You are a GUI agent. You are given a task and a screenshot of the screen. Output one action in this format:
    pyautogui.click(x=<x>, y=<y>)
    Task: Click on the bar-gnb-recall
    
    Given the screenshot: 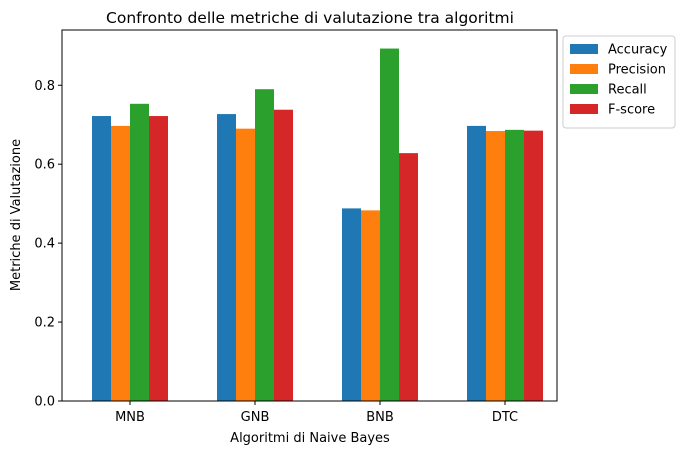 What is the action you would take?
    pyautogui.click(x=264, y=245)
    